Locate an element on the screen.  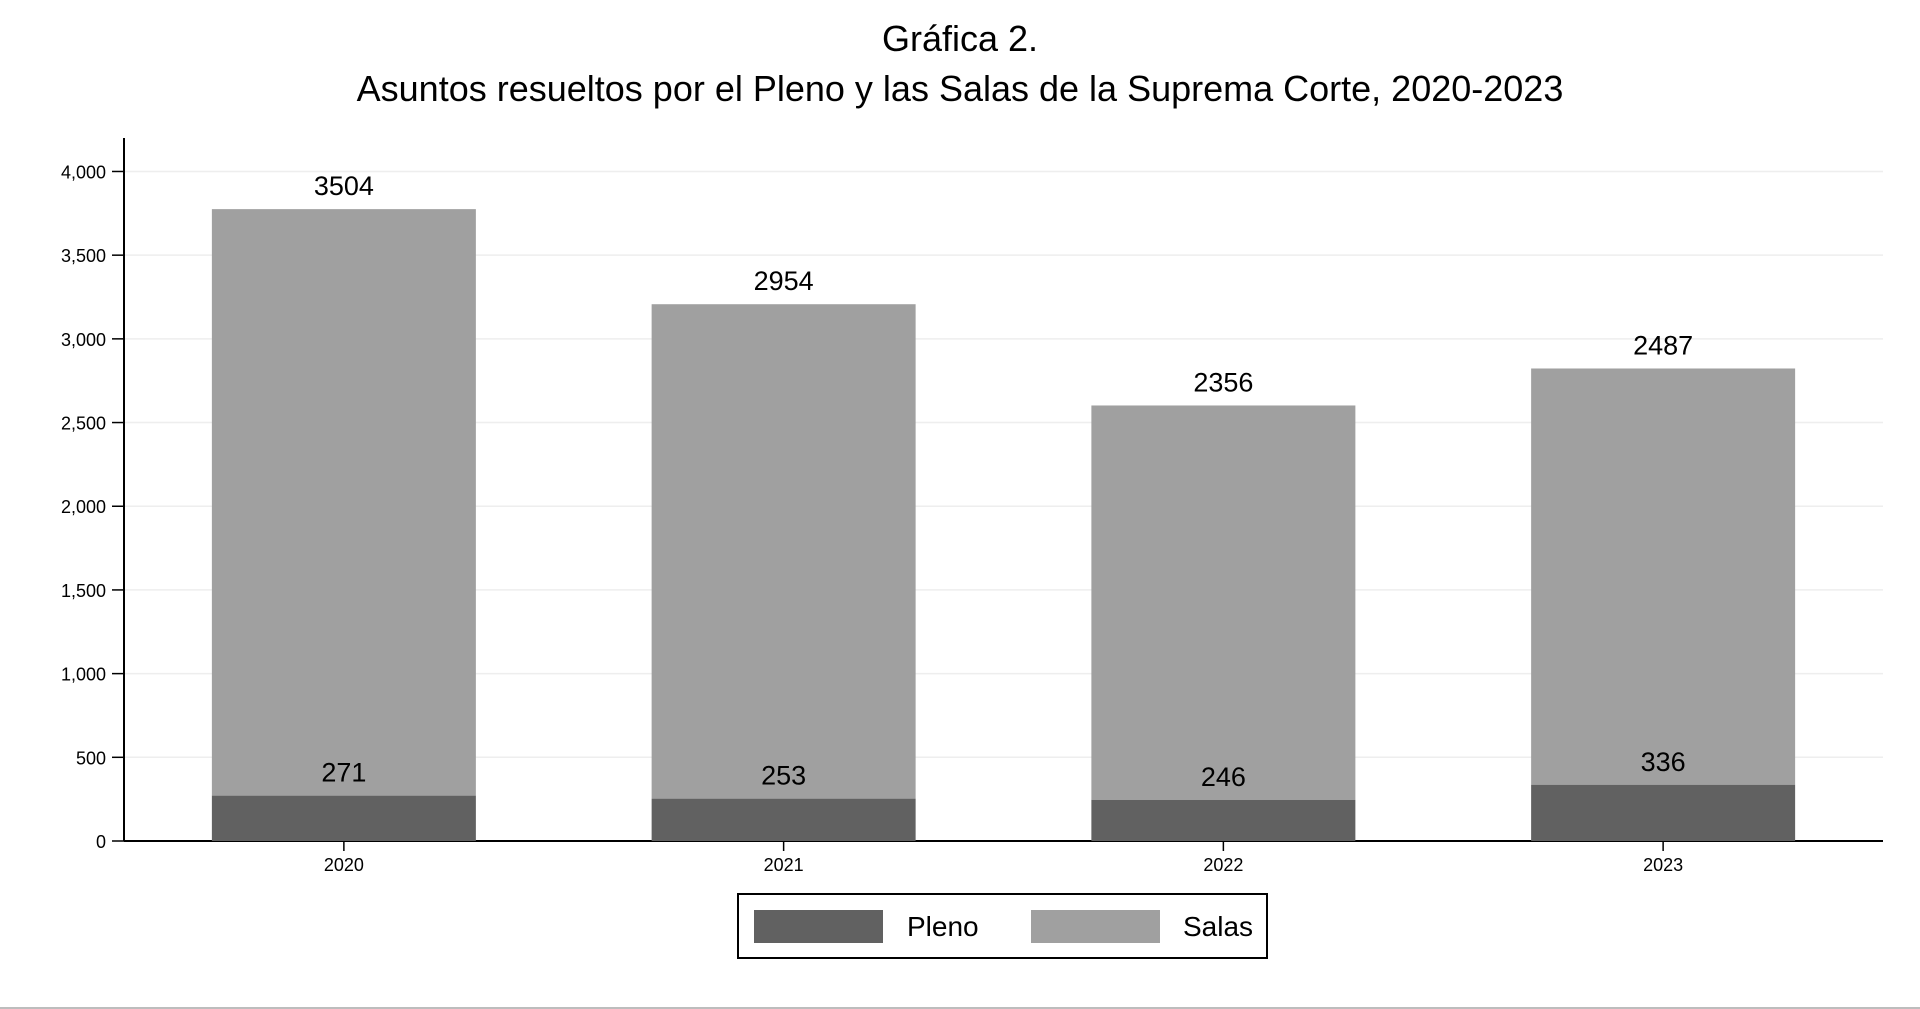
data-label-salas: 2356 is located at coordinates (1223, 382).